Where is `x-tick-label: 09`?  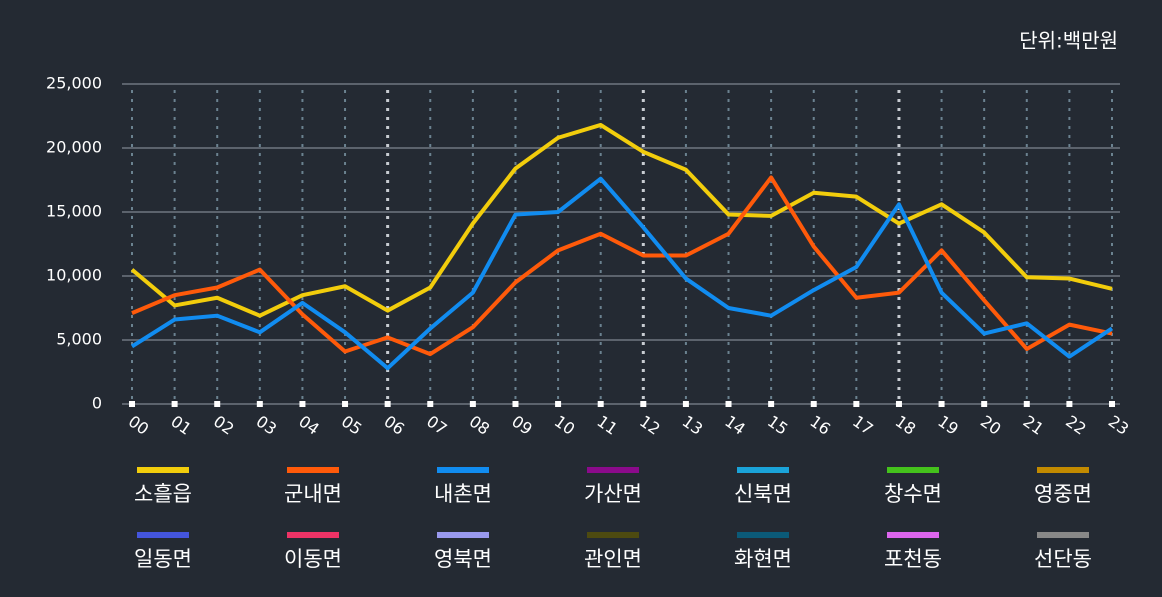
x-tick-label: 09 is located at coordinates (522, 425).